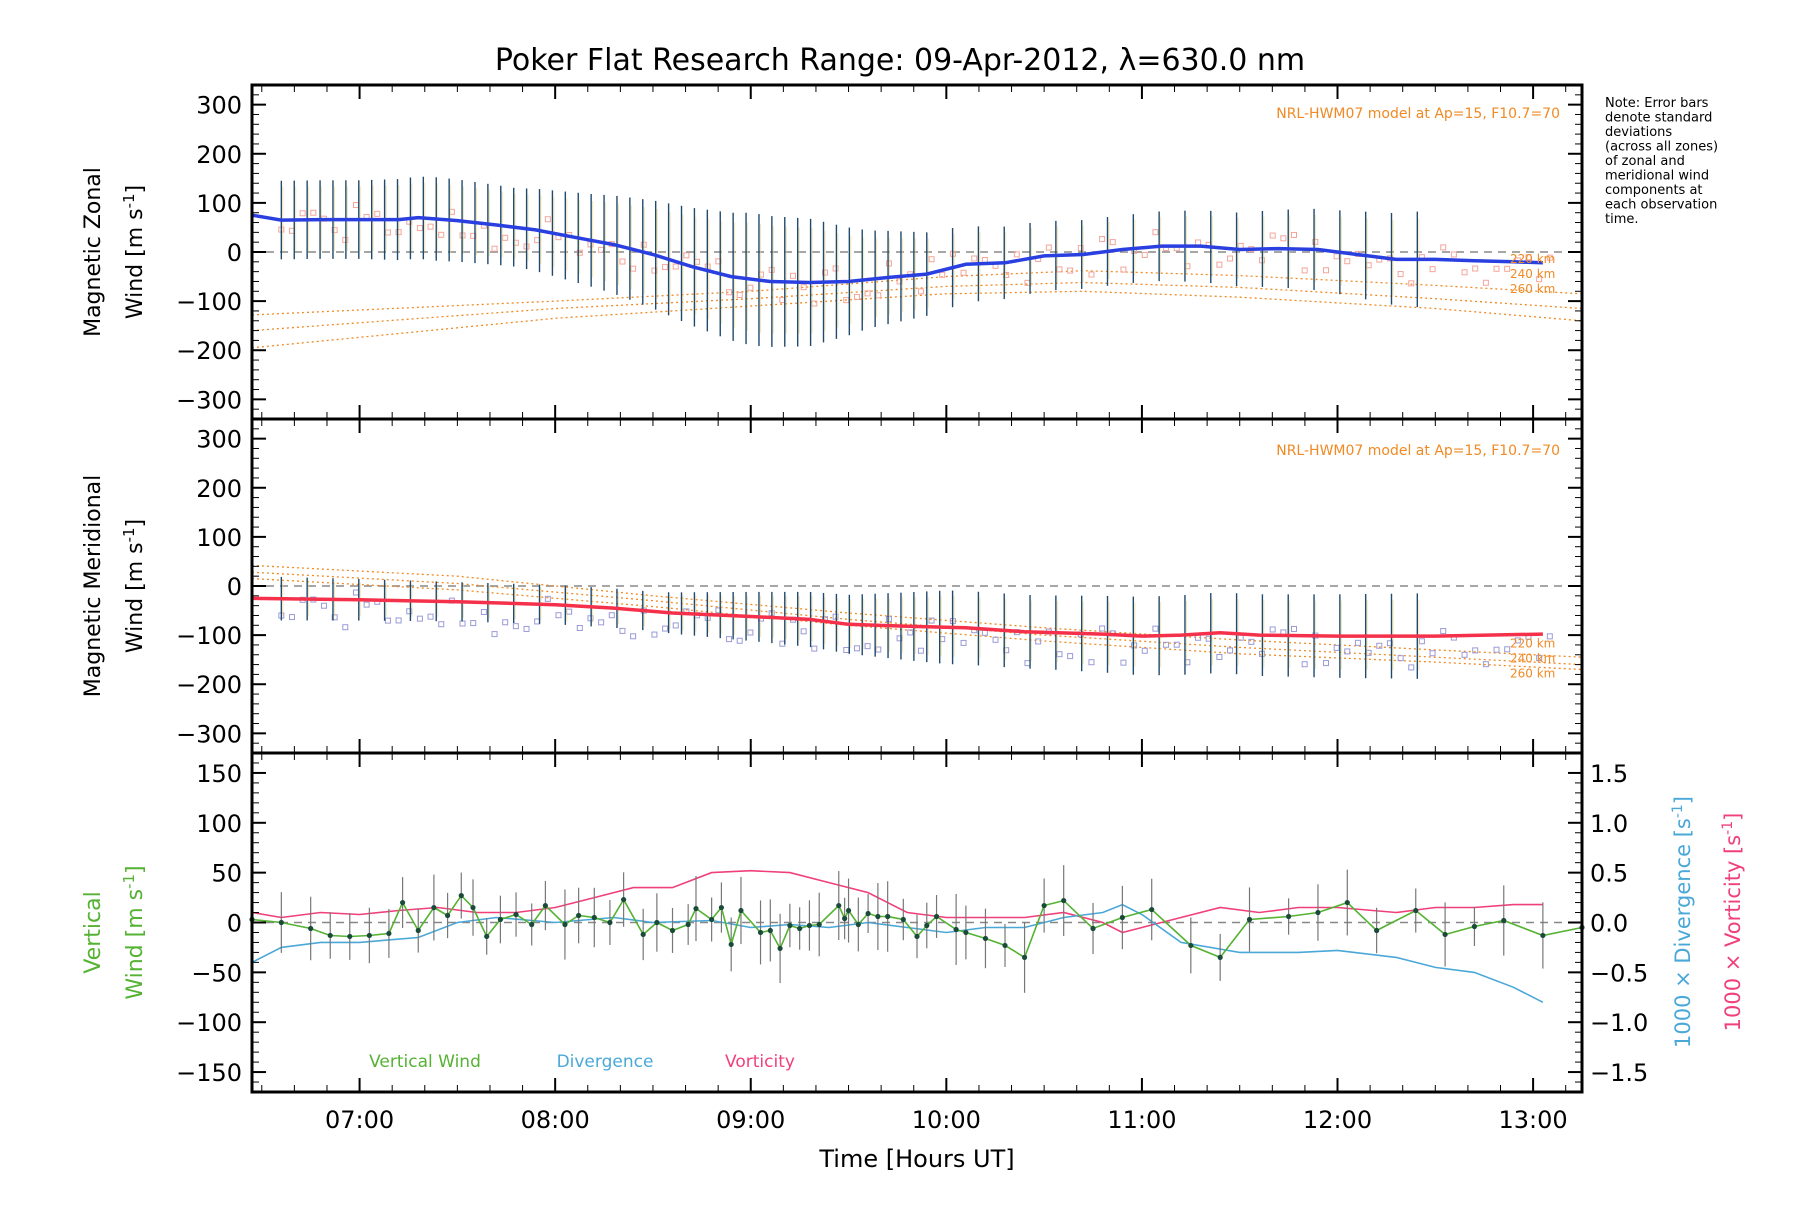 The image size is (1800, 1205). Describe the element at coordinates (1657, 103) in the screenshot. I see `note-line: Note: Error bars` at that location.